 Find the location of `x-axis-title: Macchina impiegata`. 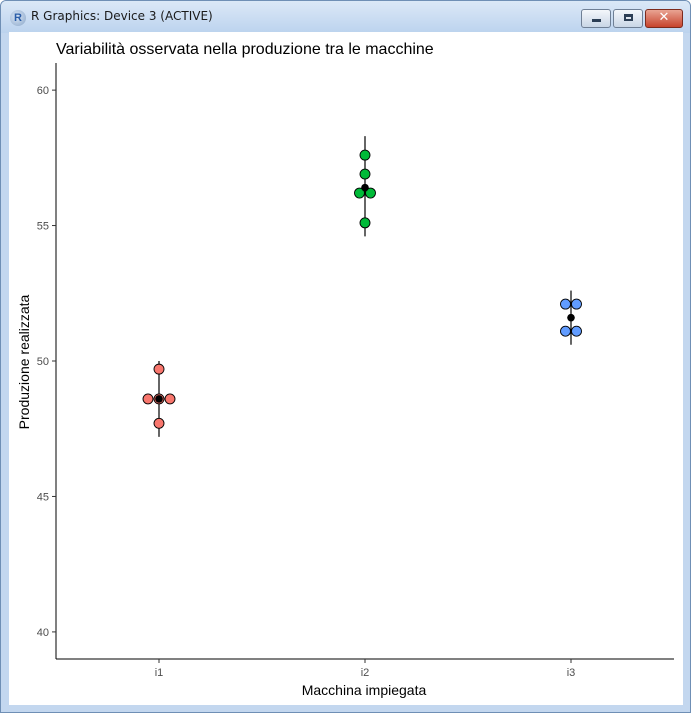

x-axis-title: Macchina impiegata is located at coordinates (364, 690).